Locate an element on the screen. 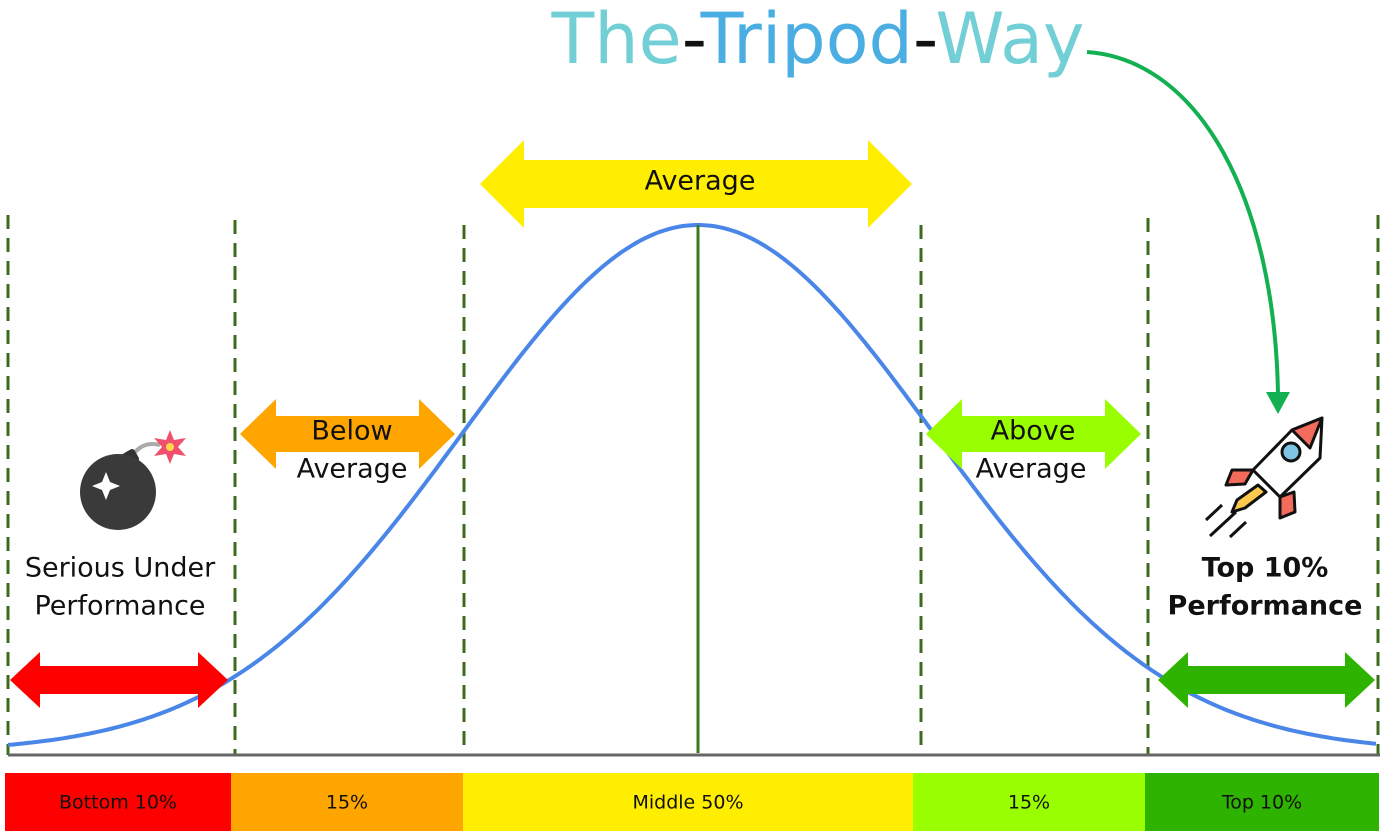  pointer-arrow is located at coordinates (1183, 223).